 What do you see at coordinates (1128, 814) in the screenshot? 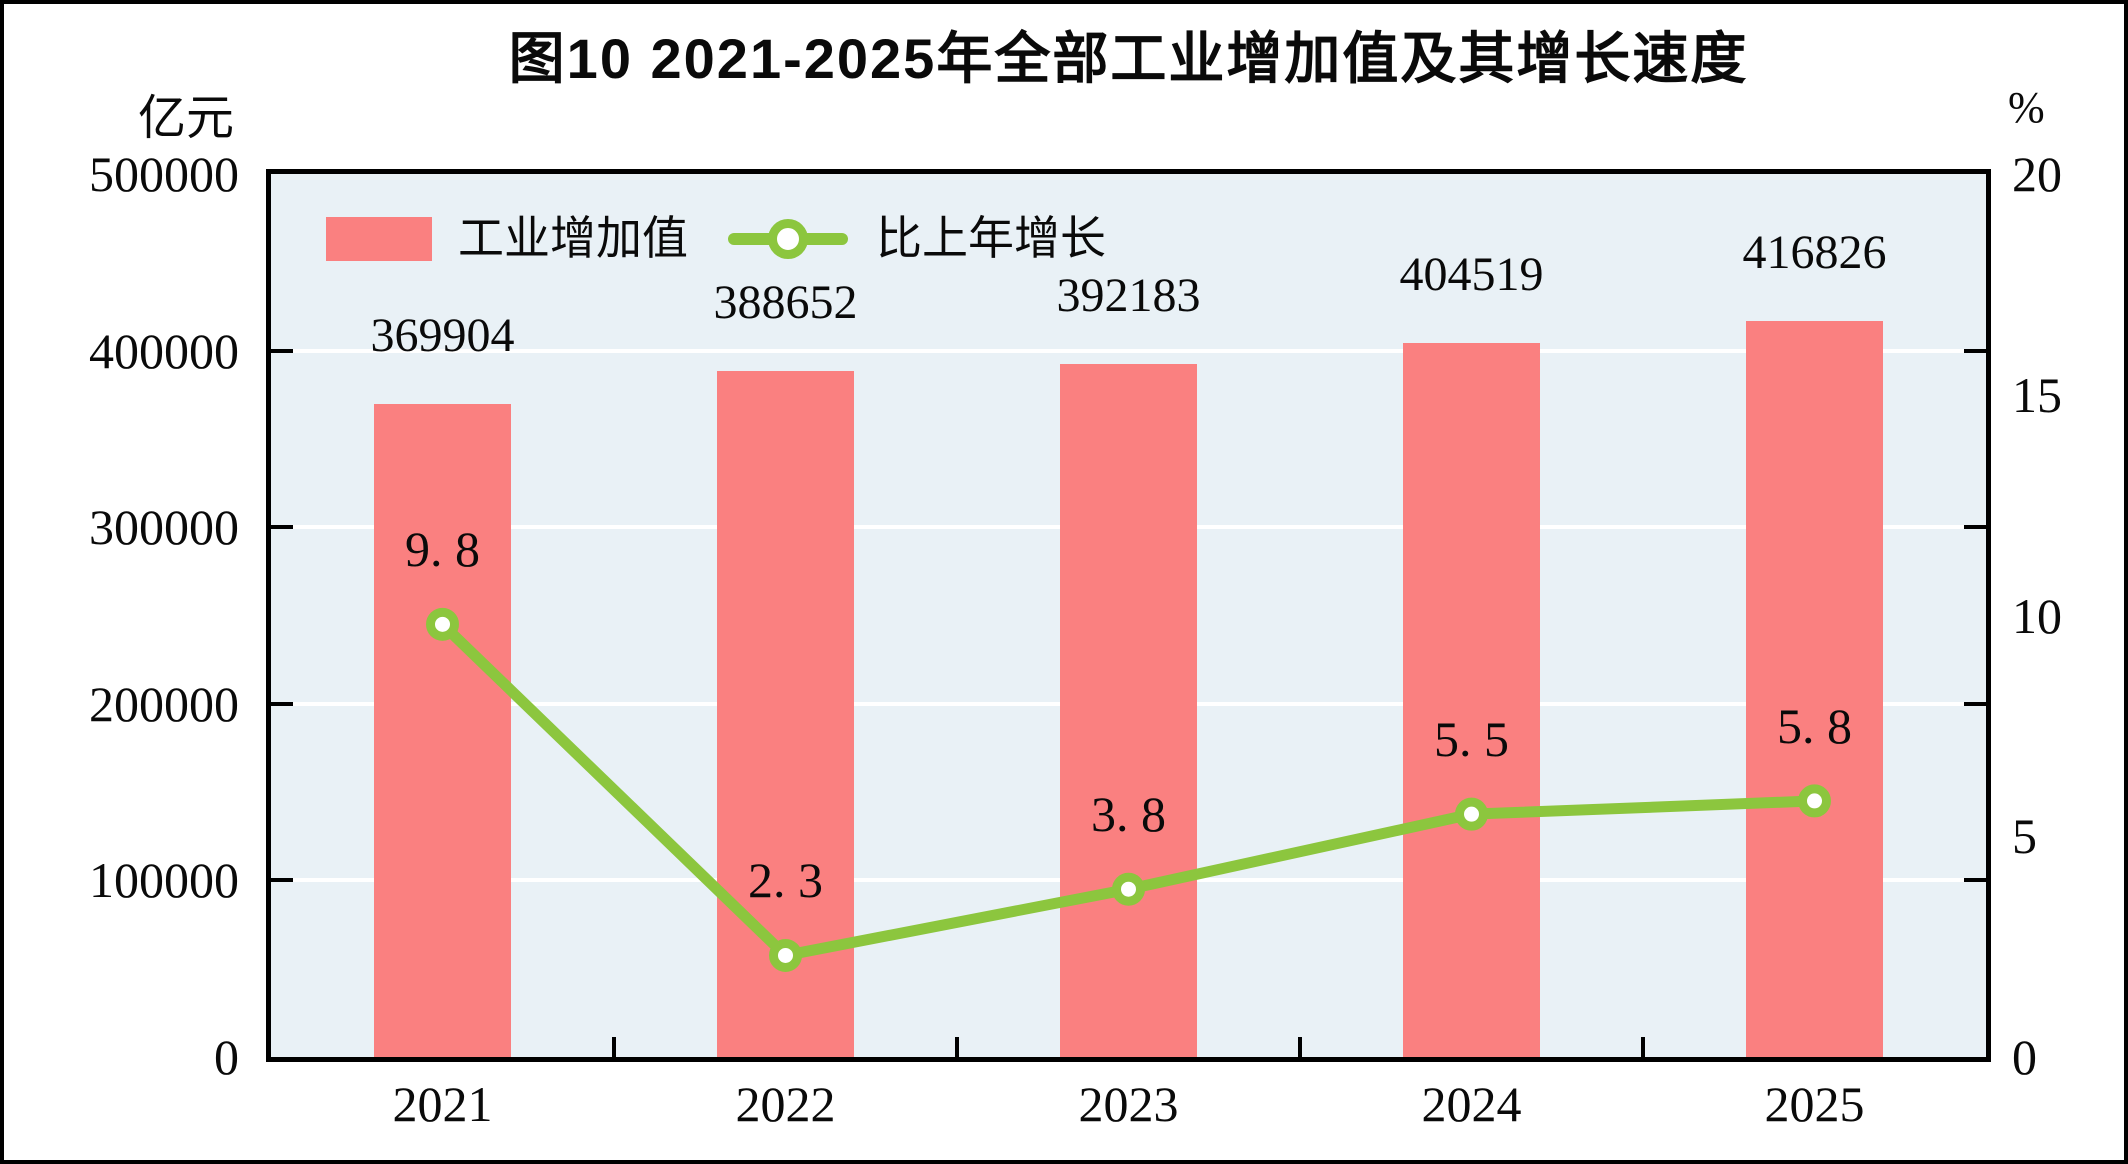
I see `rate-value-label: 3. 8` at bounding box center [1128, 814].